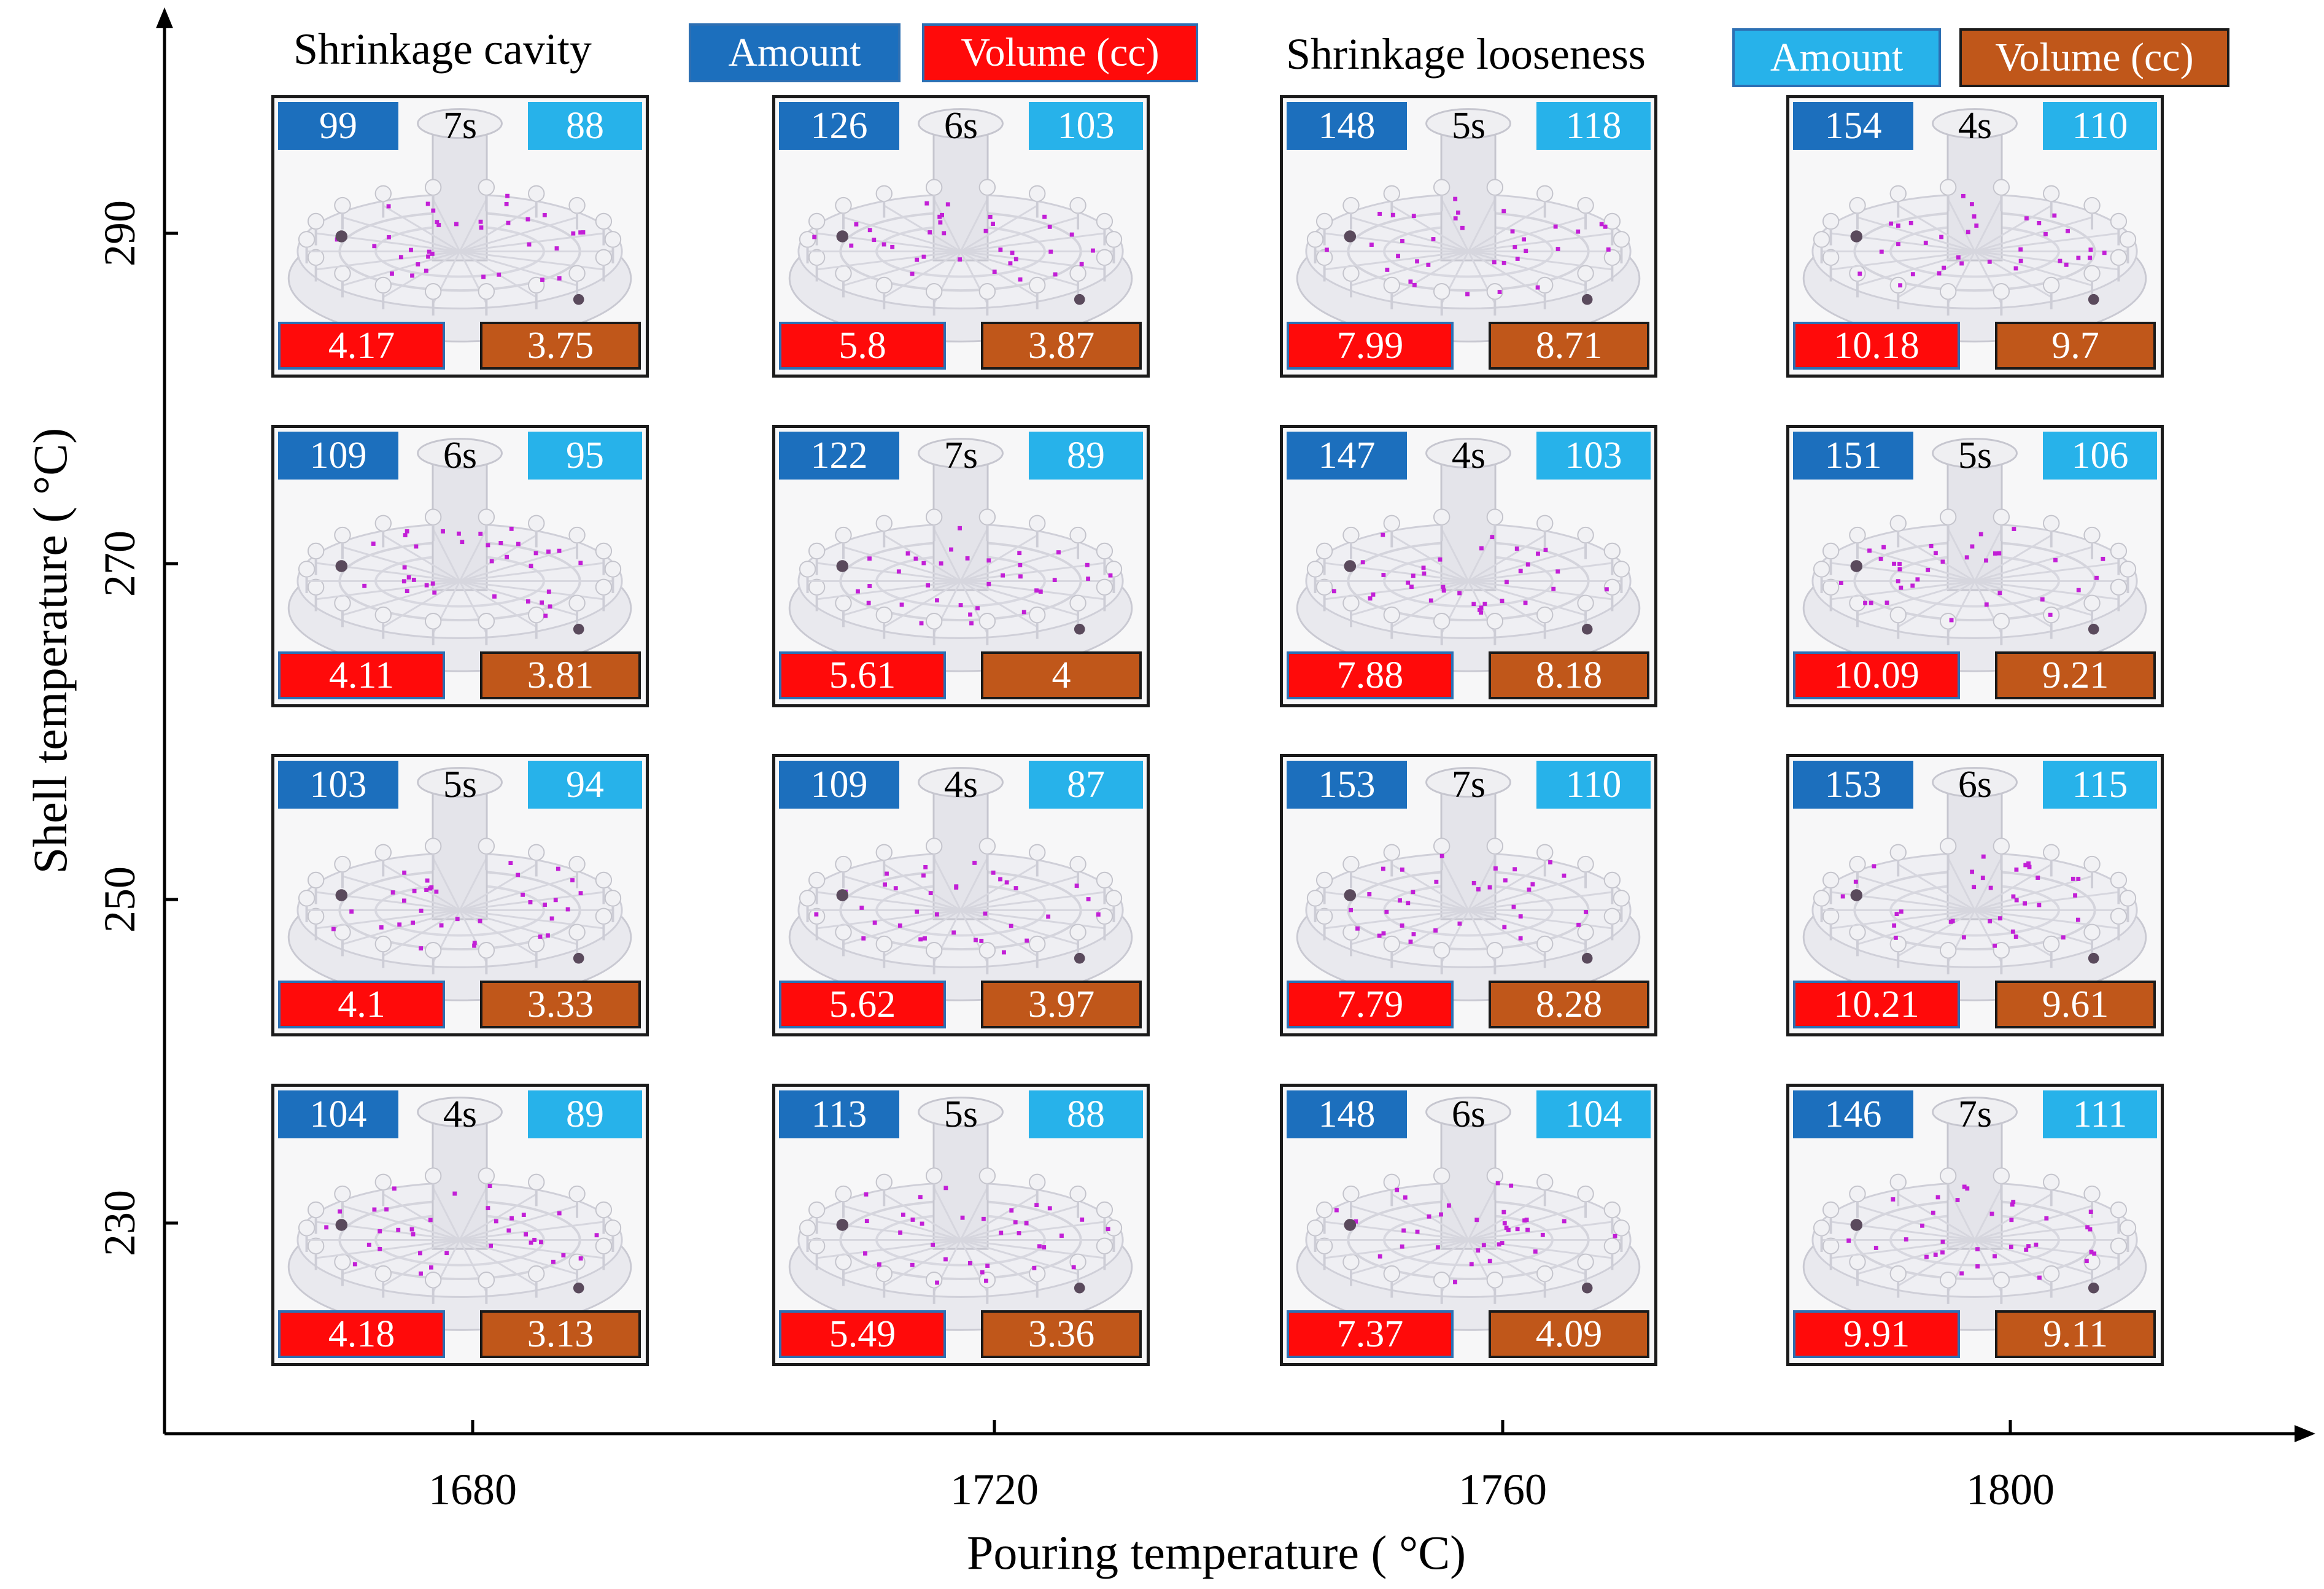  What do you see at coordinates (1836, 57) in the screenshot?
I see `legend-looseness-amount: Amount` at bounding box center [1836, 57].